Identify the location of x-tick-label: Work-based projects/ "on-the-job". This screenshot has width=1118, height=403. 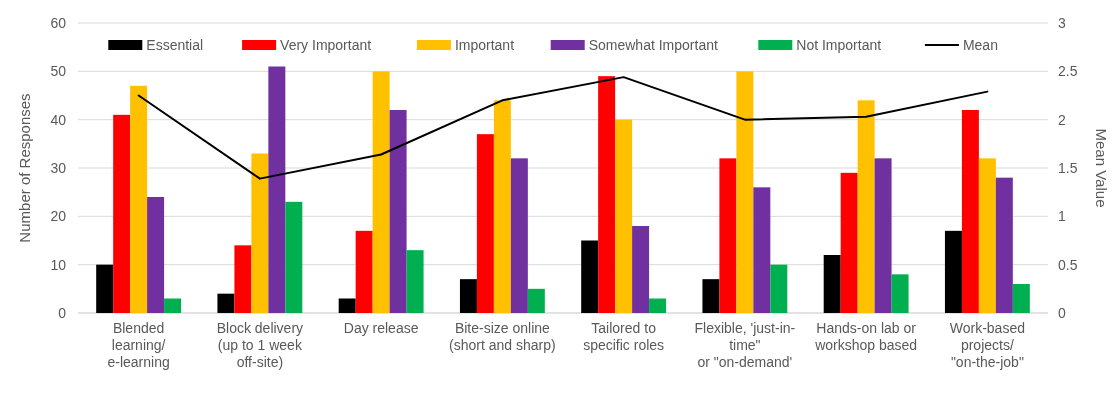
(987, 345).